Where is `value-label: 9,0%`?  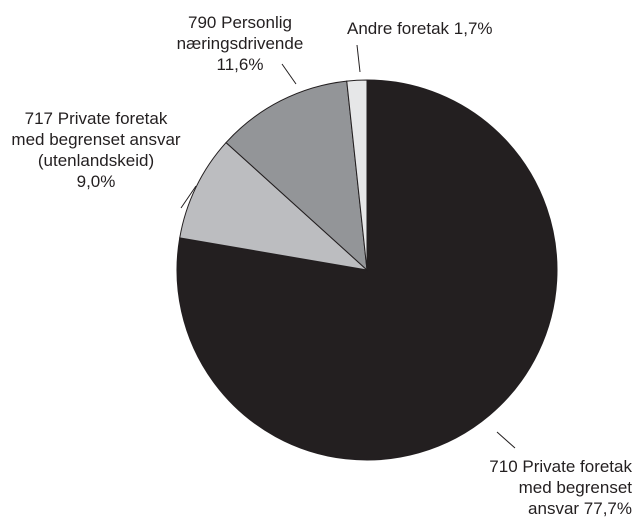 value-label: 9,0% is located at coordinates (96, 181).